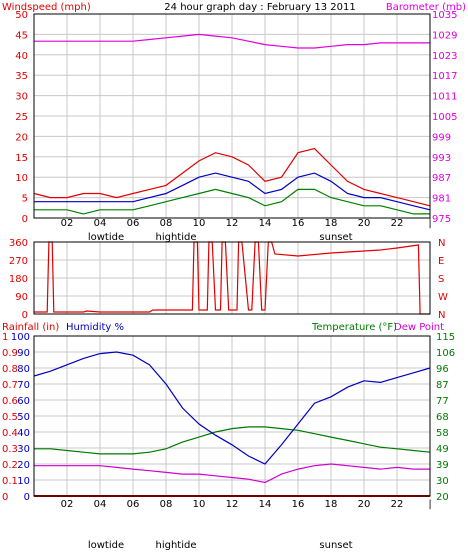  I want to click on barometer-tick-label: 999, so click(441, 137).